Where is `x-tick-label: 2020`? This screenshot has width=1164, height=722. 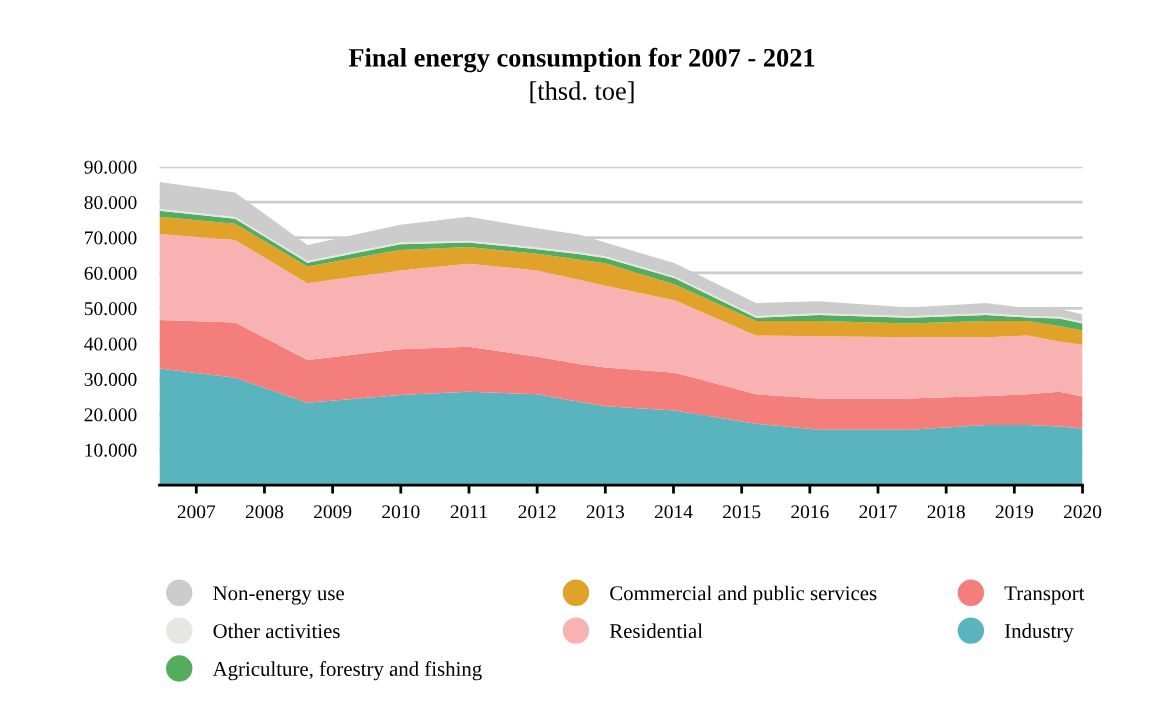
x-tick-label: 2020 is located at coordinates (1082, 512).